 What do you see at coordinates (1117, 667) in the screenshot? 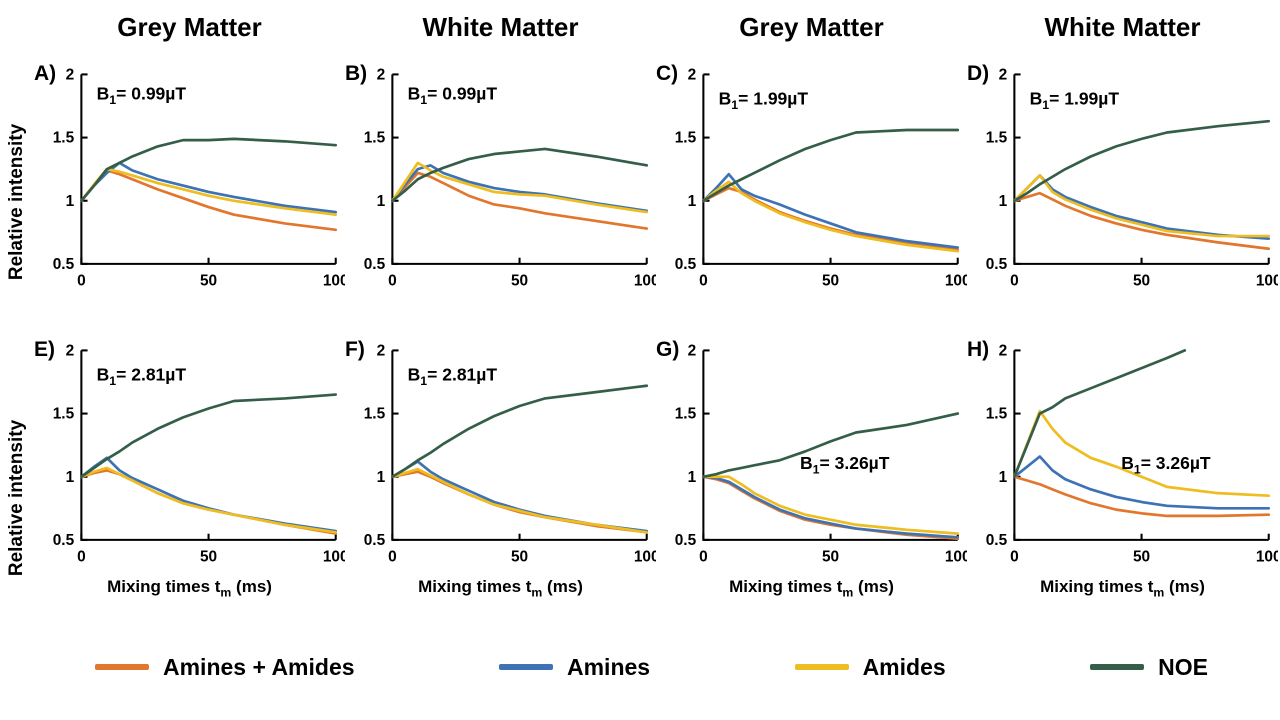
I see `legend-swatch-noe` at bounding box center [1117, 667].